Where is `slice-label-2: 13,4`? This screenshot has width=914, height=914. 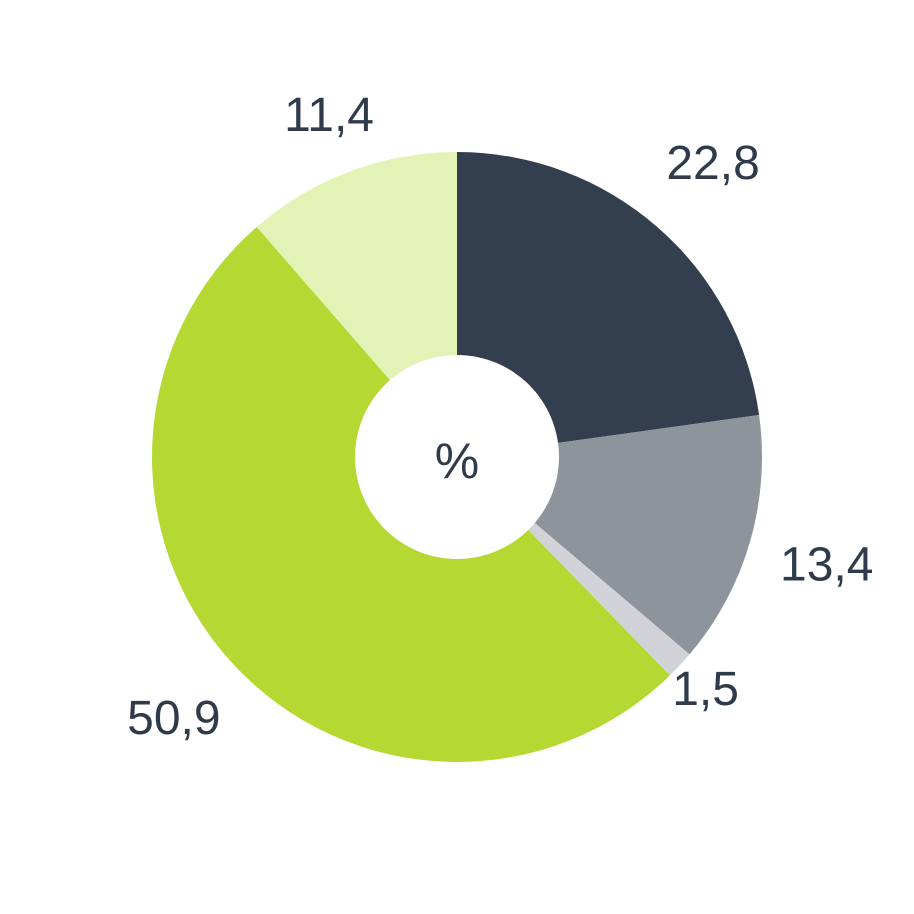 slice-label-2: 13,4 is located at coordinates (826, 564).